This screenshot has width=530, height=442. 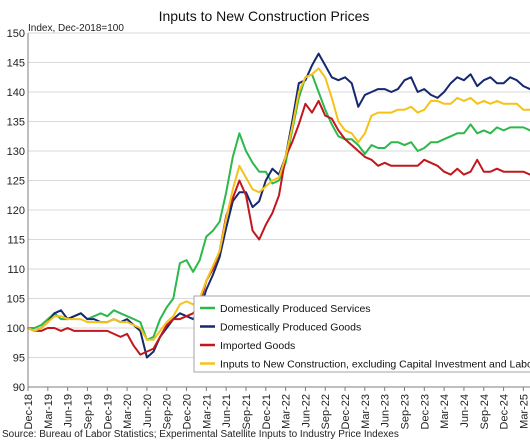 I want to click on x-tick-label: Dec-23, so click(x=425, y=411).